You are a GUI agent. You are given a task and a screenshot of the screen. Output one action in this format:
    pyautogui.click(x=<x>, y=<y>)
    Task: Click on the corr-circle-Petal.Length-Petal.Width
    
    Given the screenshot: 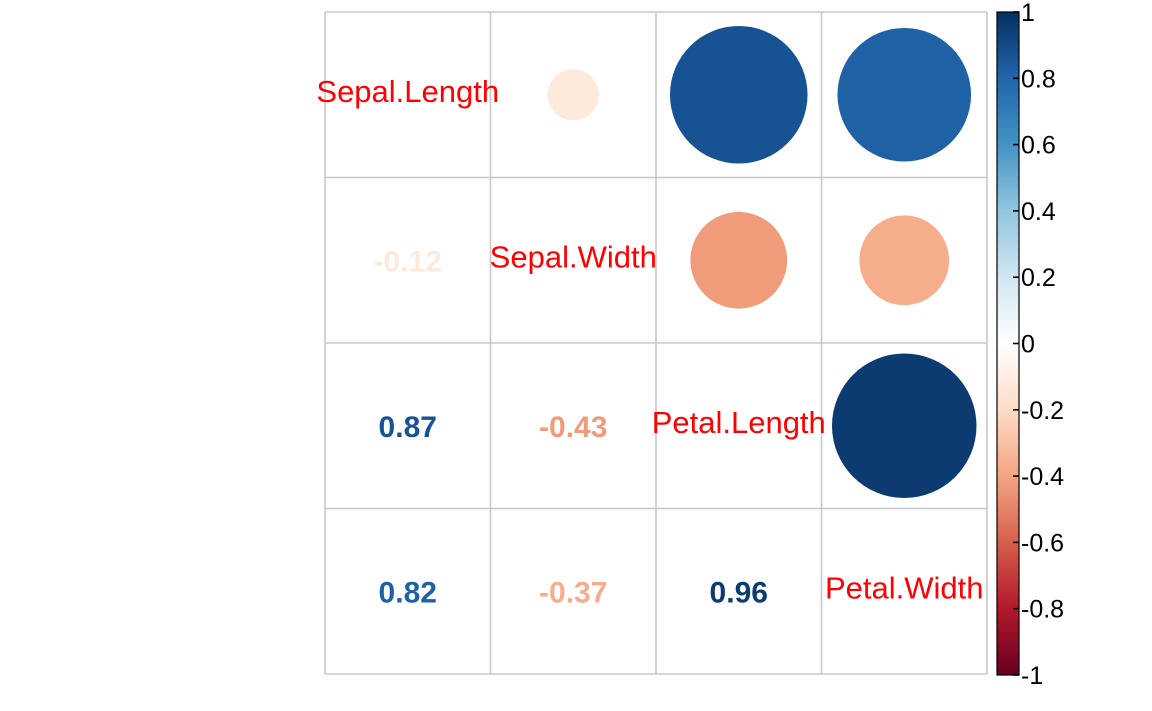 What is the action you would take?
    pyautogui.click(x=904, y=426)
    